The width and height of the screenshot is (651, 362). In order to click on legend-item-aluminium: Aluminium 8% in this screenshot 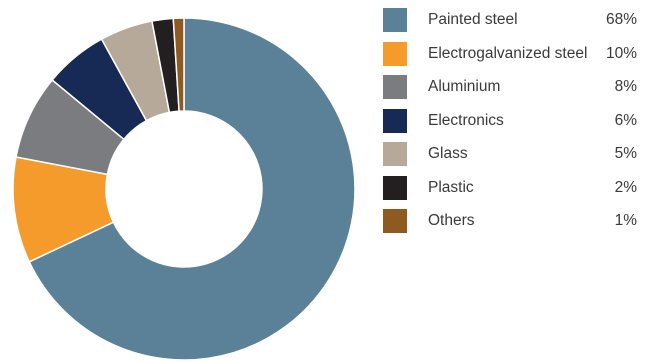, I will do `click(514, 90)`.